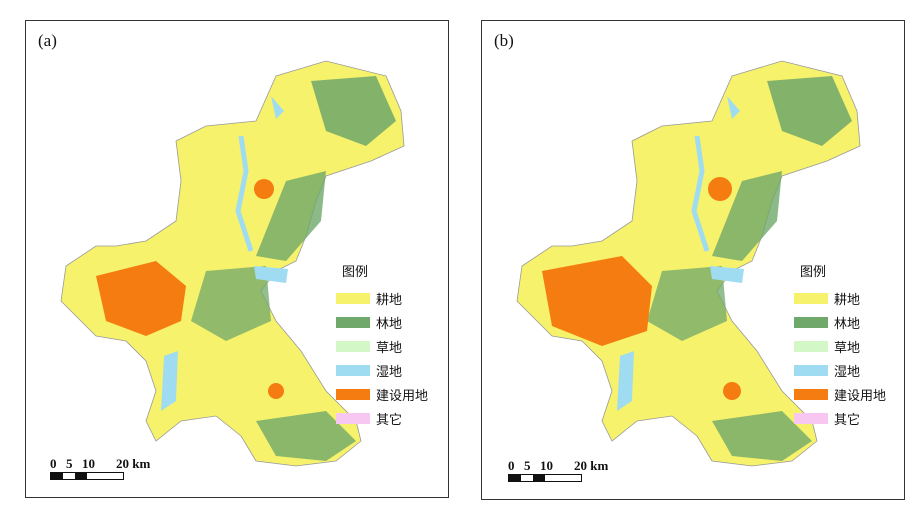 This screenshot has height=514, width=914. I want to click on panel-label: (a), so click(47, 40).